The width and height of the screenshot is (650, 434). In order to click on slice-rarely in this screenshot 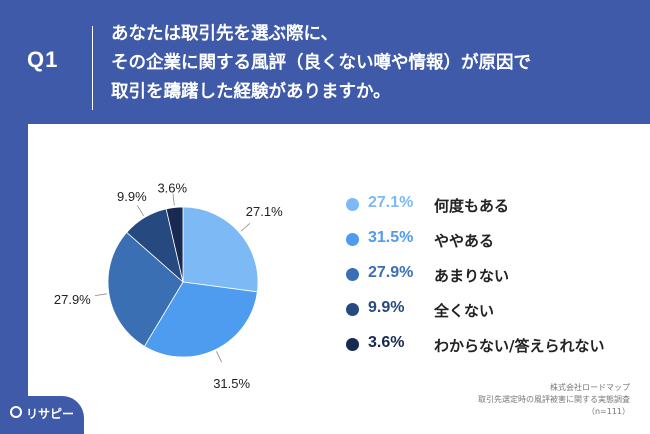, I will do `click(145, 289)`.